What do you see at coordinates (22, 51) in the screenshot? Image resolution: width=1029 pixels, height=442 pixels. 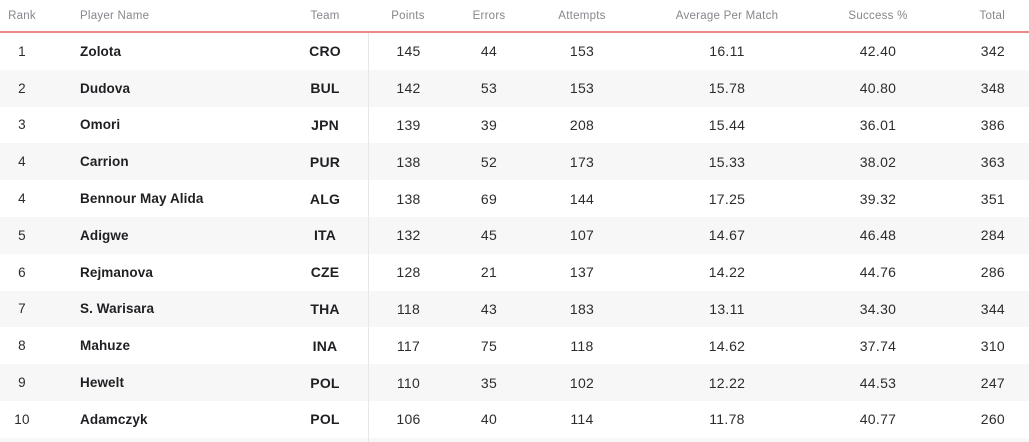 I see `rank-cell: 1` at bounding box center [22, 51].